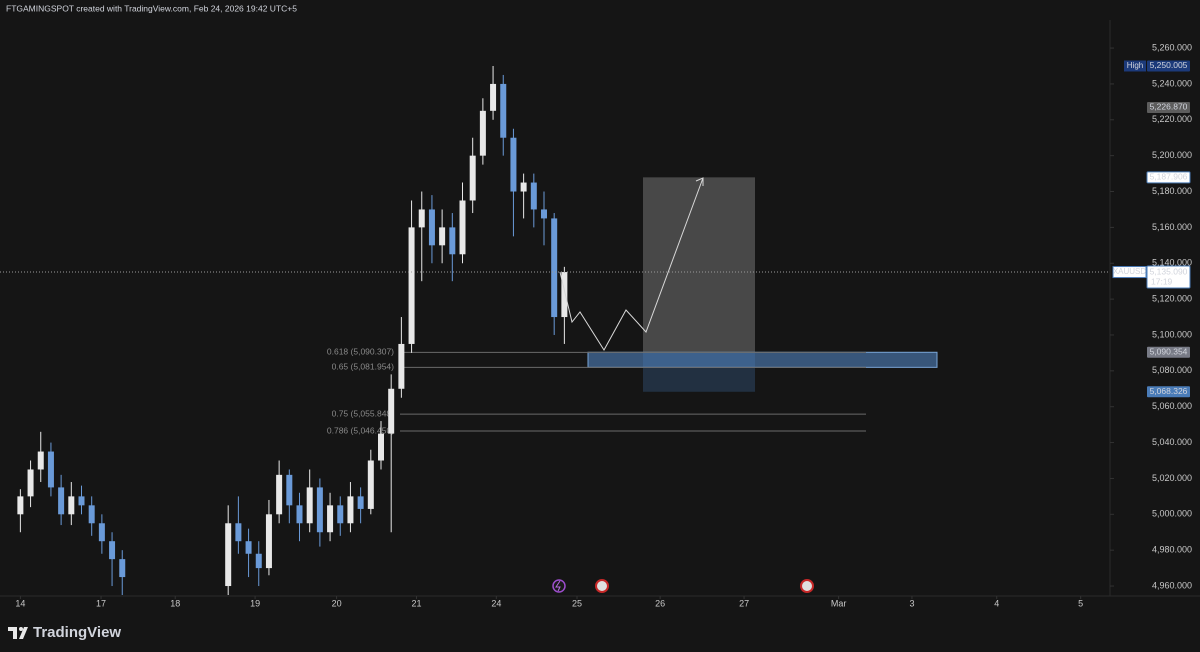 The image size is (1200, 652). I want to click on price-label: 5,226.870, so click(1169, 107).